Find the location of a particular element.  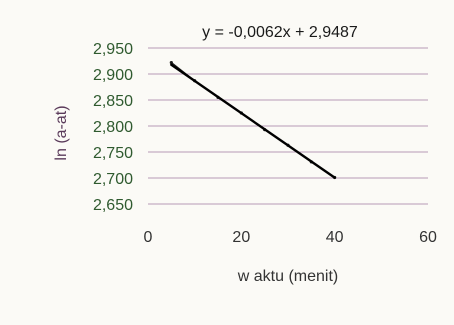

trendline is located at coordinates (253, 121).